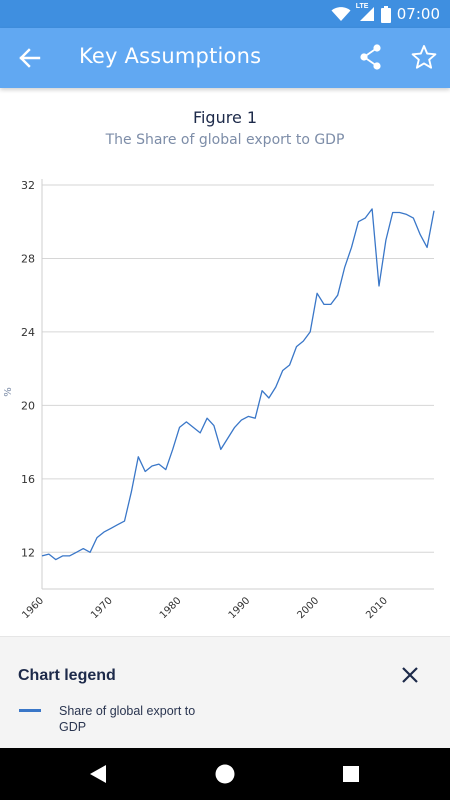 This screenshot has height=800, width=450. I want to click on y-tick-label: 20, so click(28, 405).